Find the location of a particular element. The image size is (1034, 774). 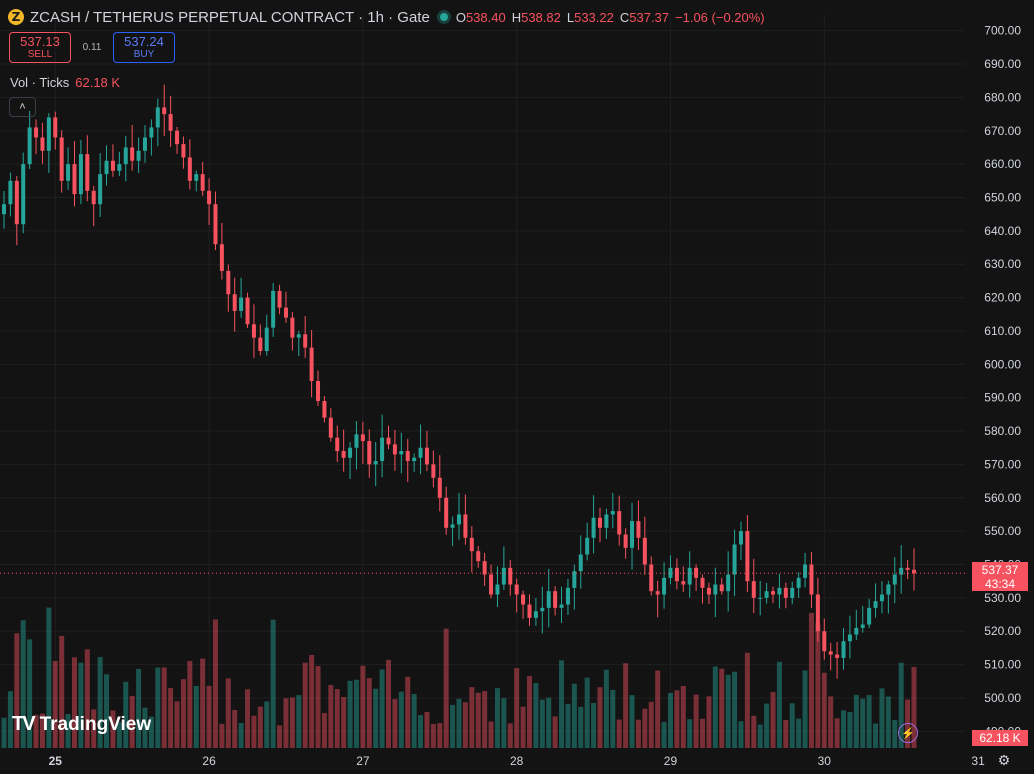

ohlc-change-value: −1.06 (−0.20%) is located at coordinates (720, 17).